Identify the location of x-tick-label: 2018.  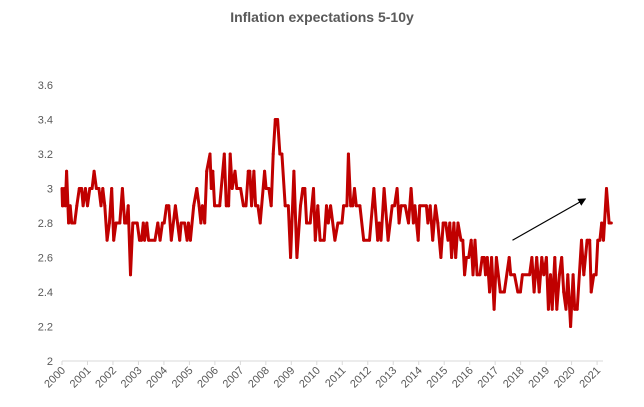
(514, 378).